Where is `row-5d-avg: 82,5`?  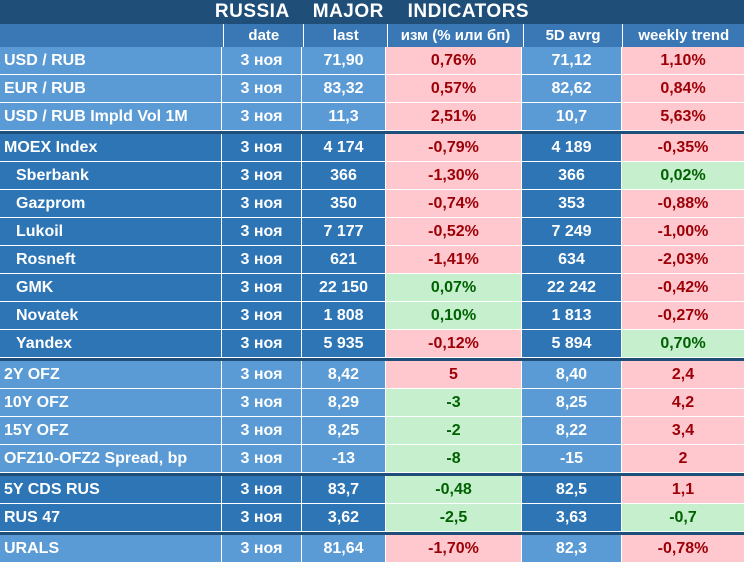 row-5d-avg: 82,5 is located at coordinates (572, 489).